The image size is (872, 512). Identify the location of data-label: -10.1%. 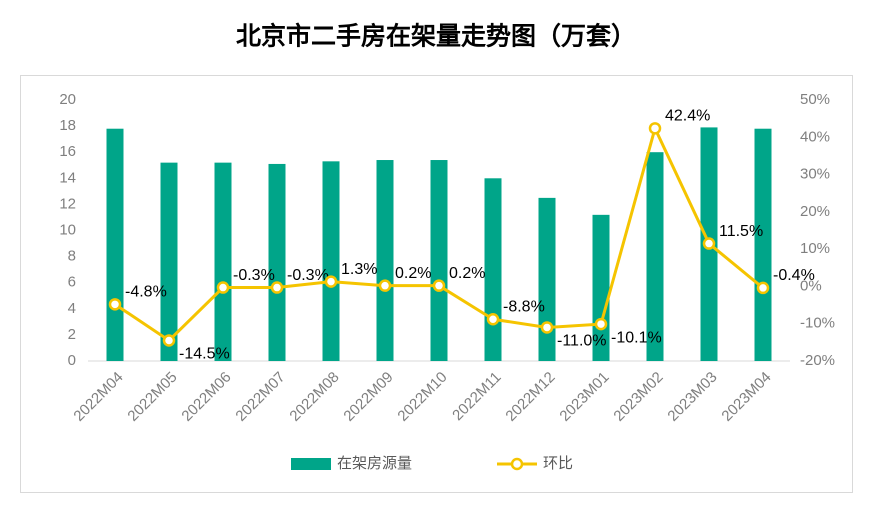
(636, 337).